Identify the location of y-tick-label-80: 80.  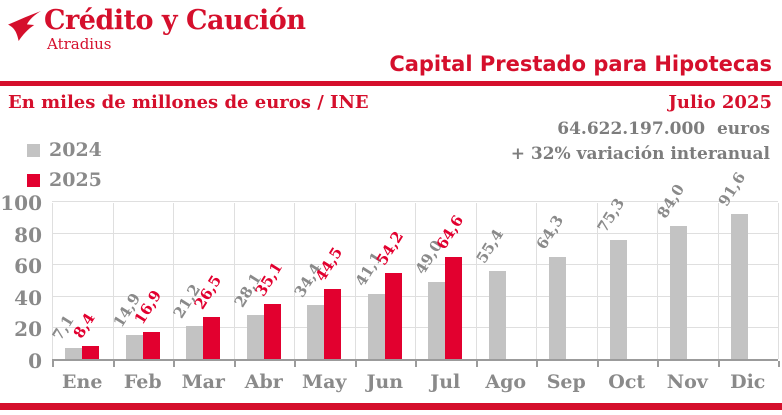
(28, 234).